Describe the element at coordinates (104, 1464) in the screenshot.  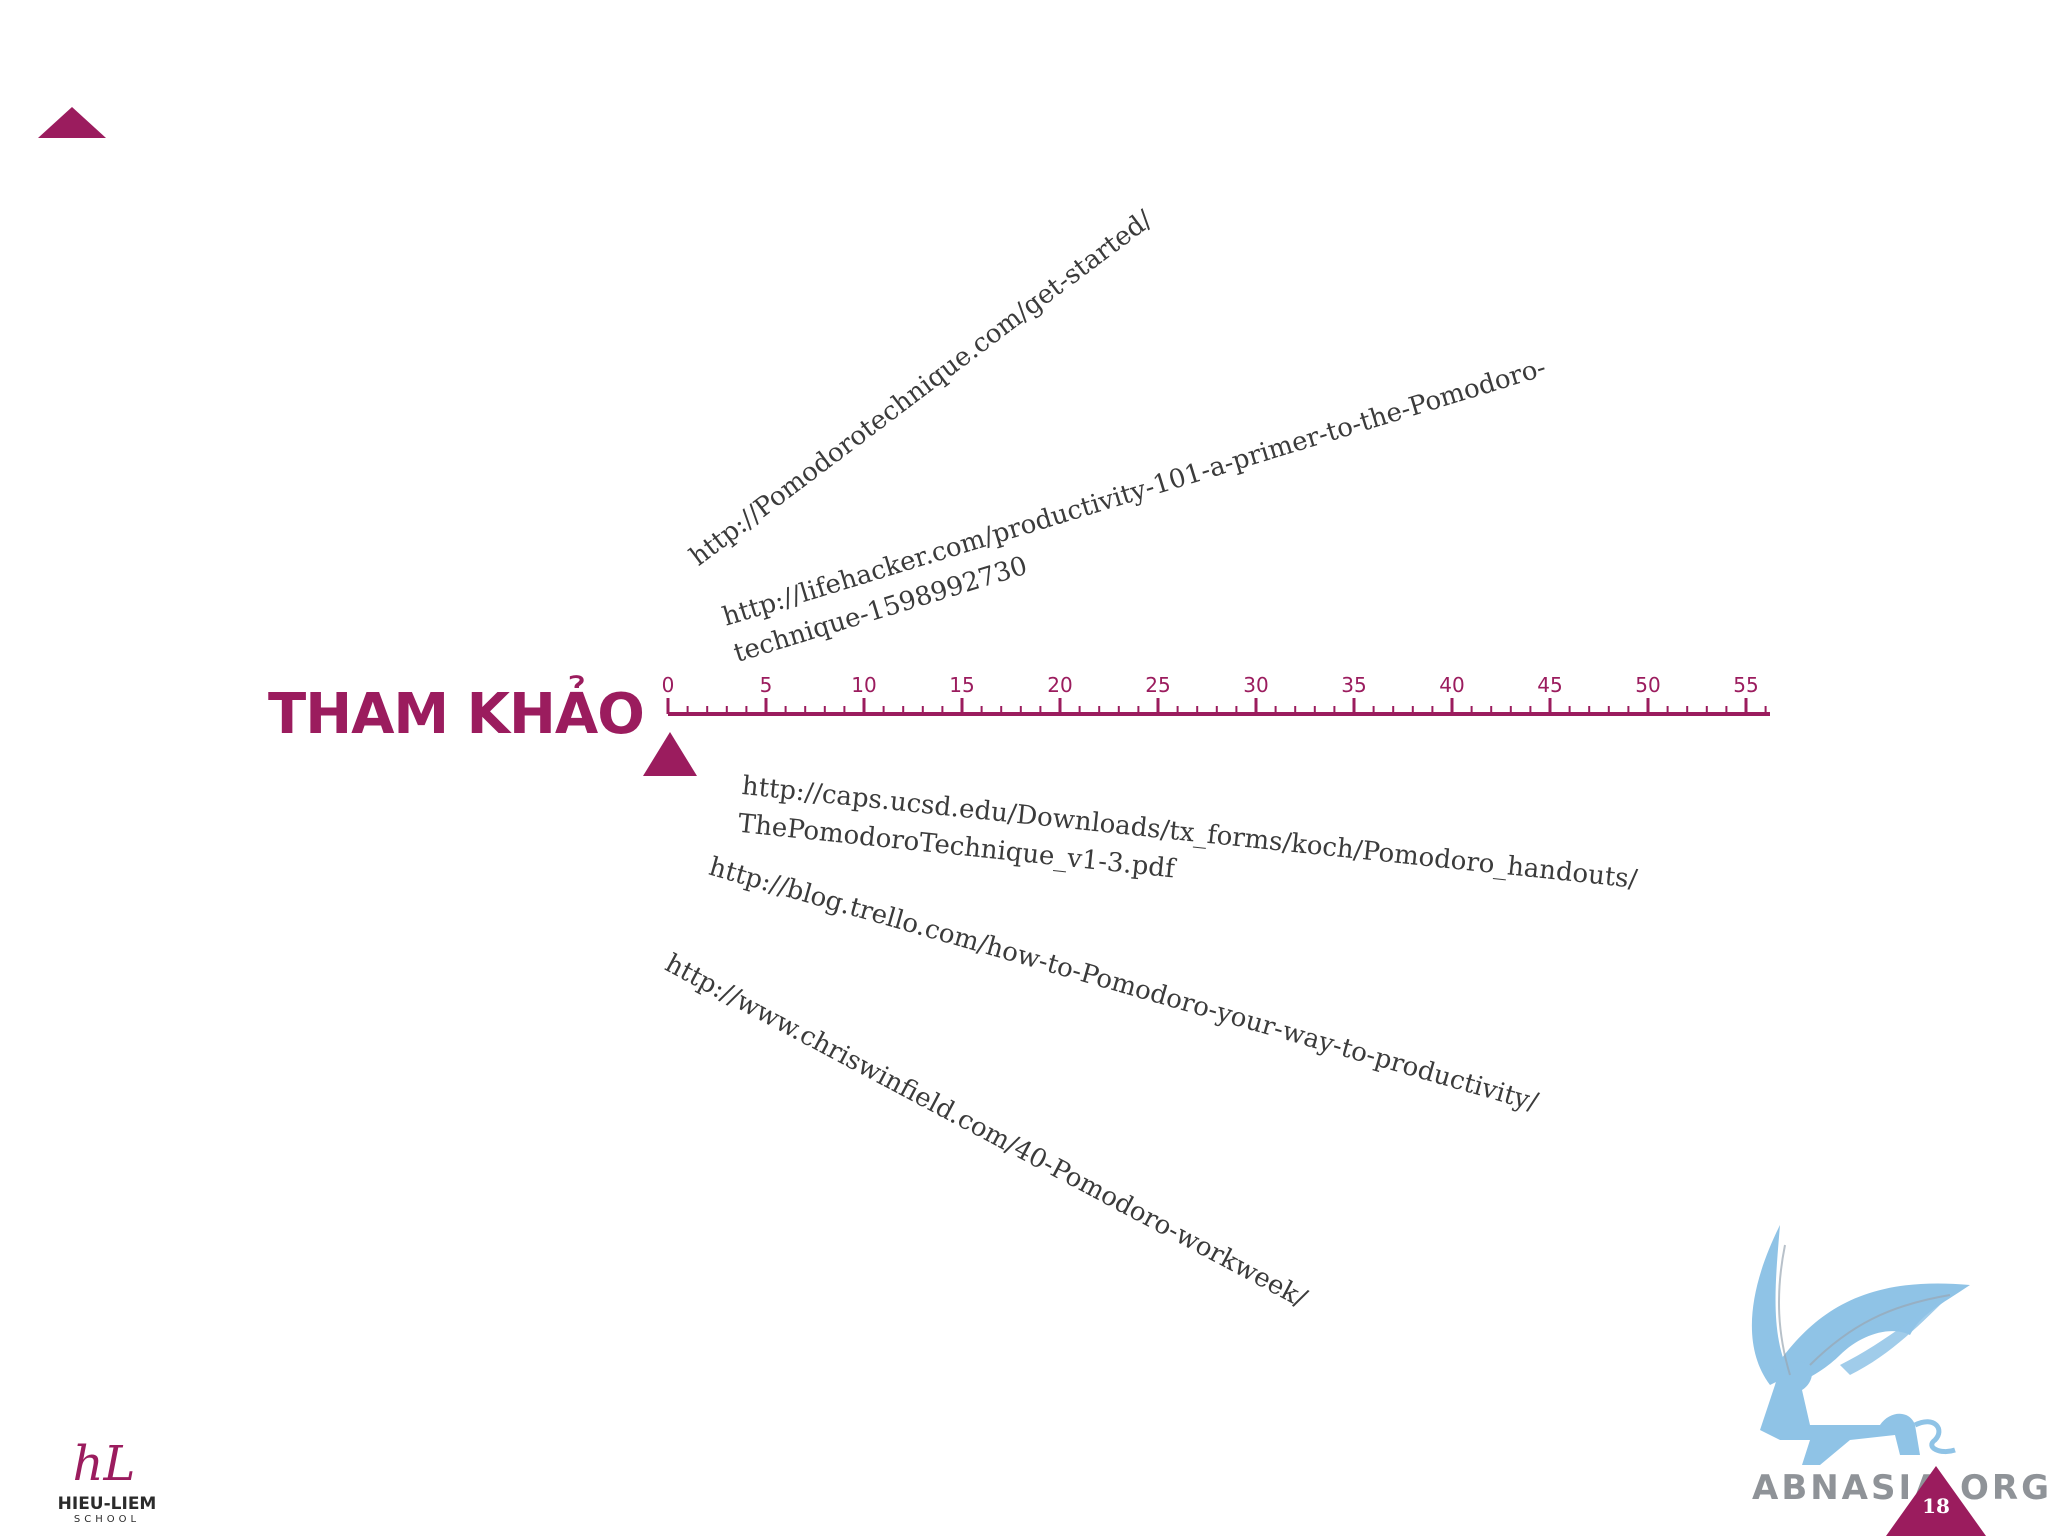
I see `hieu-liem-logo-mark: hL` at that location.